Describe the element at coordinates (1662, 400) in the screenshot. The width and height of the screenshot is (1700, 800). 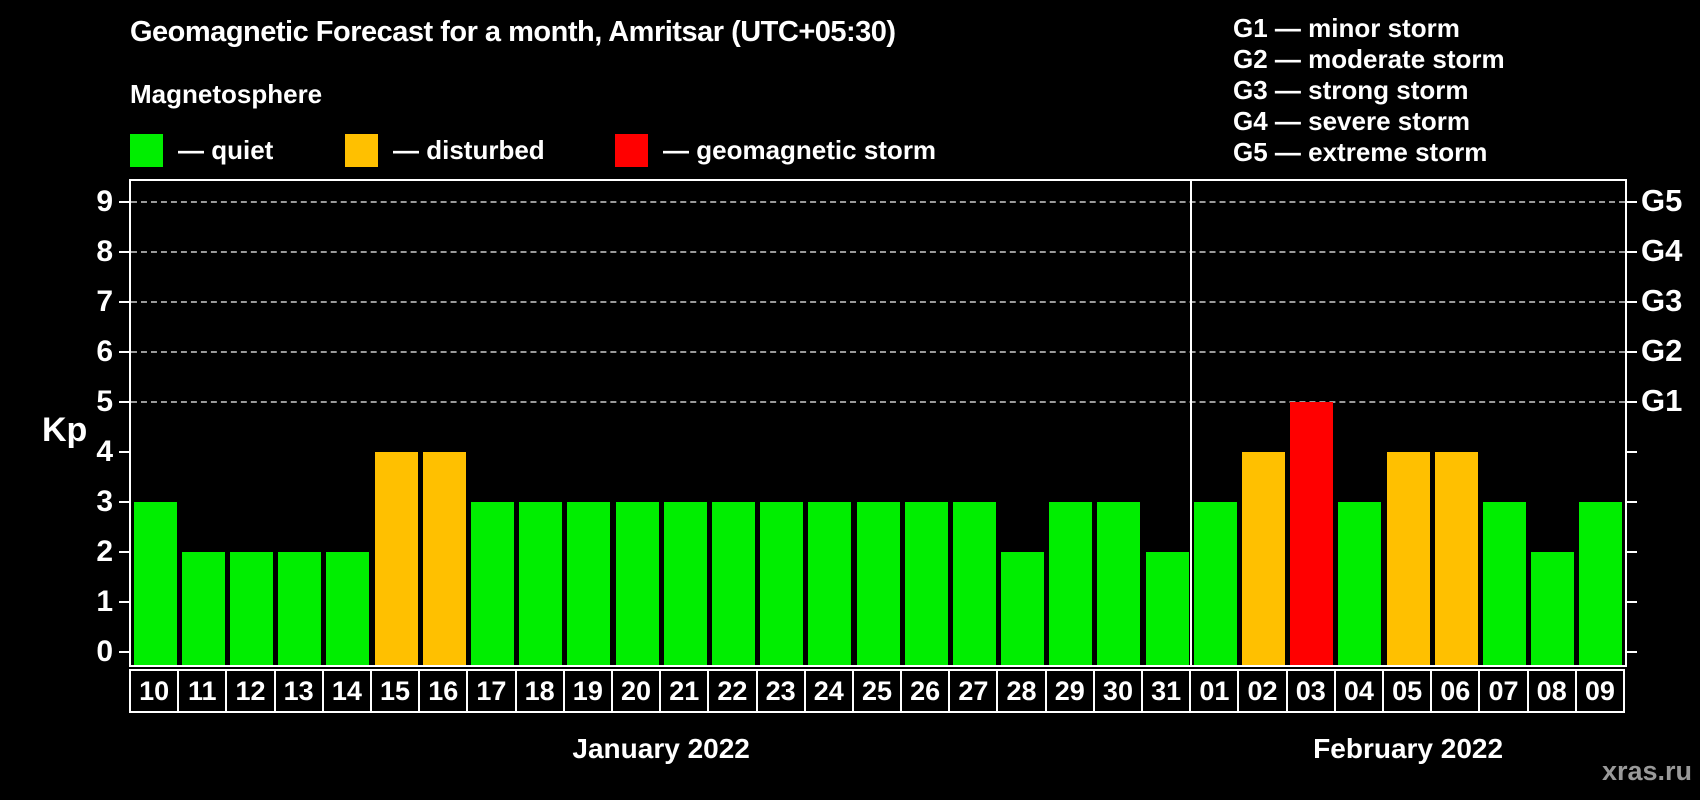
I see `right-axis-label-g1: G1` at that location.